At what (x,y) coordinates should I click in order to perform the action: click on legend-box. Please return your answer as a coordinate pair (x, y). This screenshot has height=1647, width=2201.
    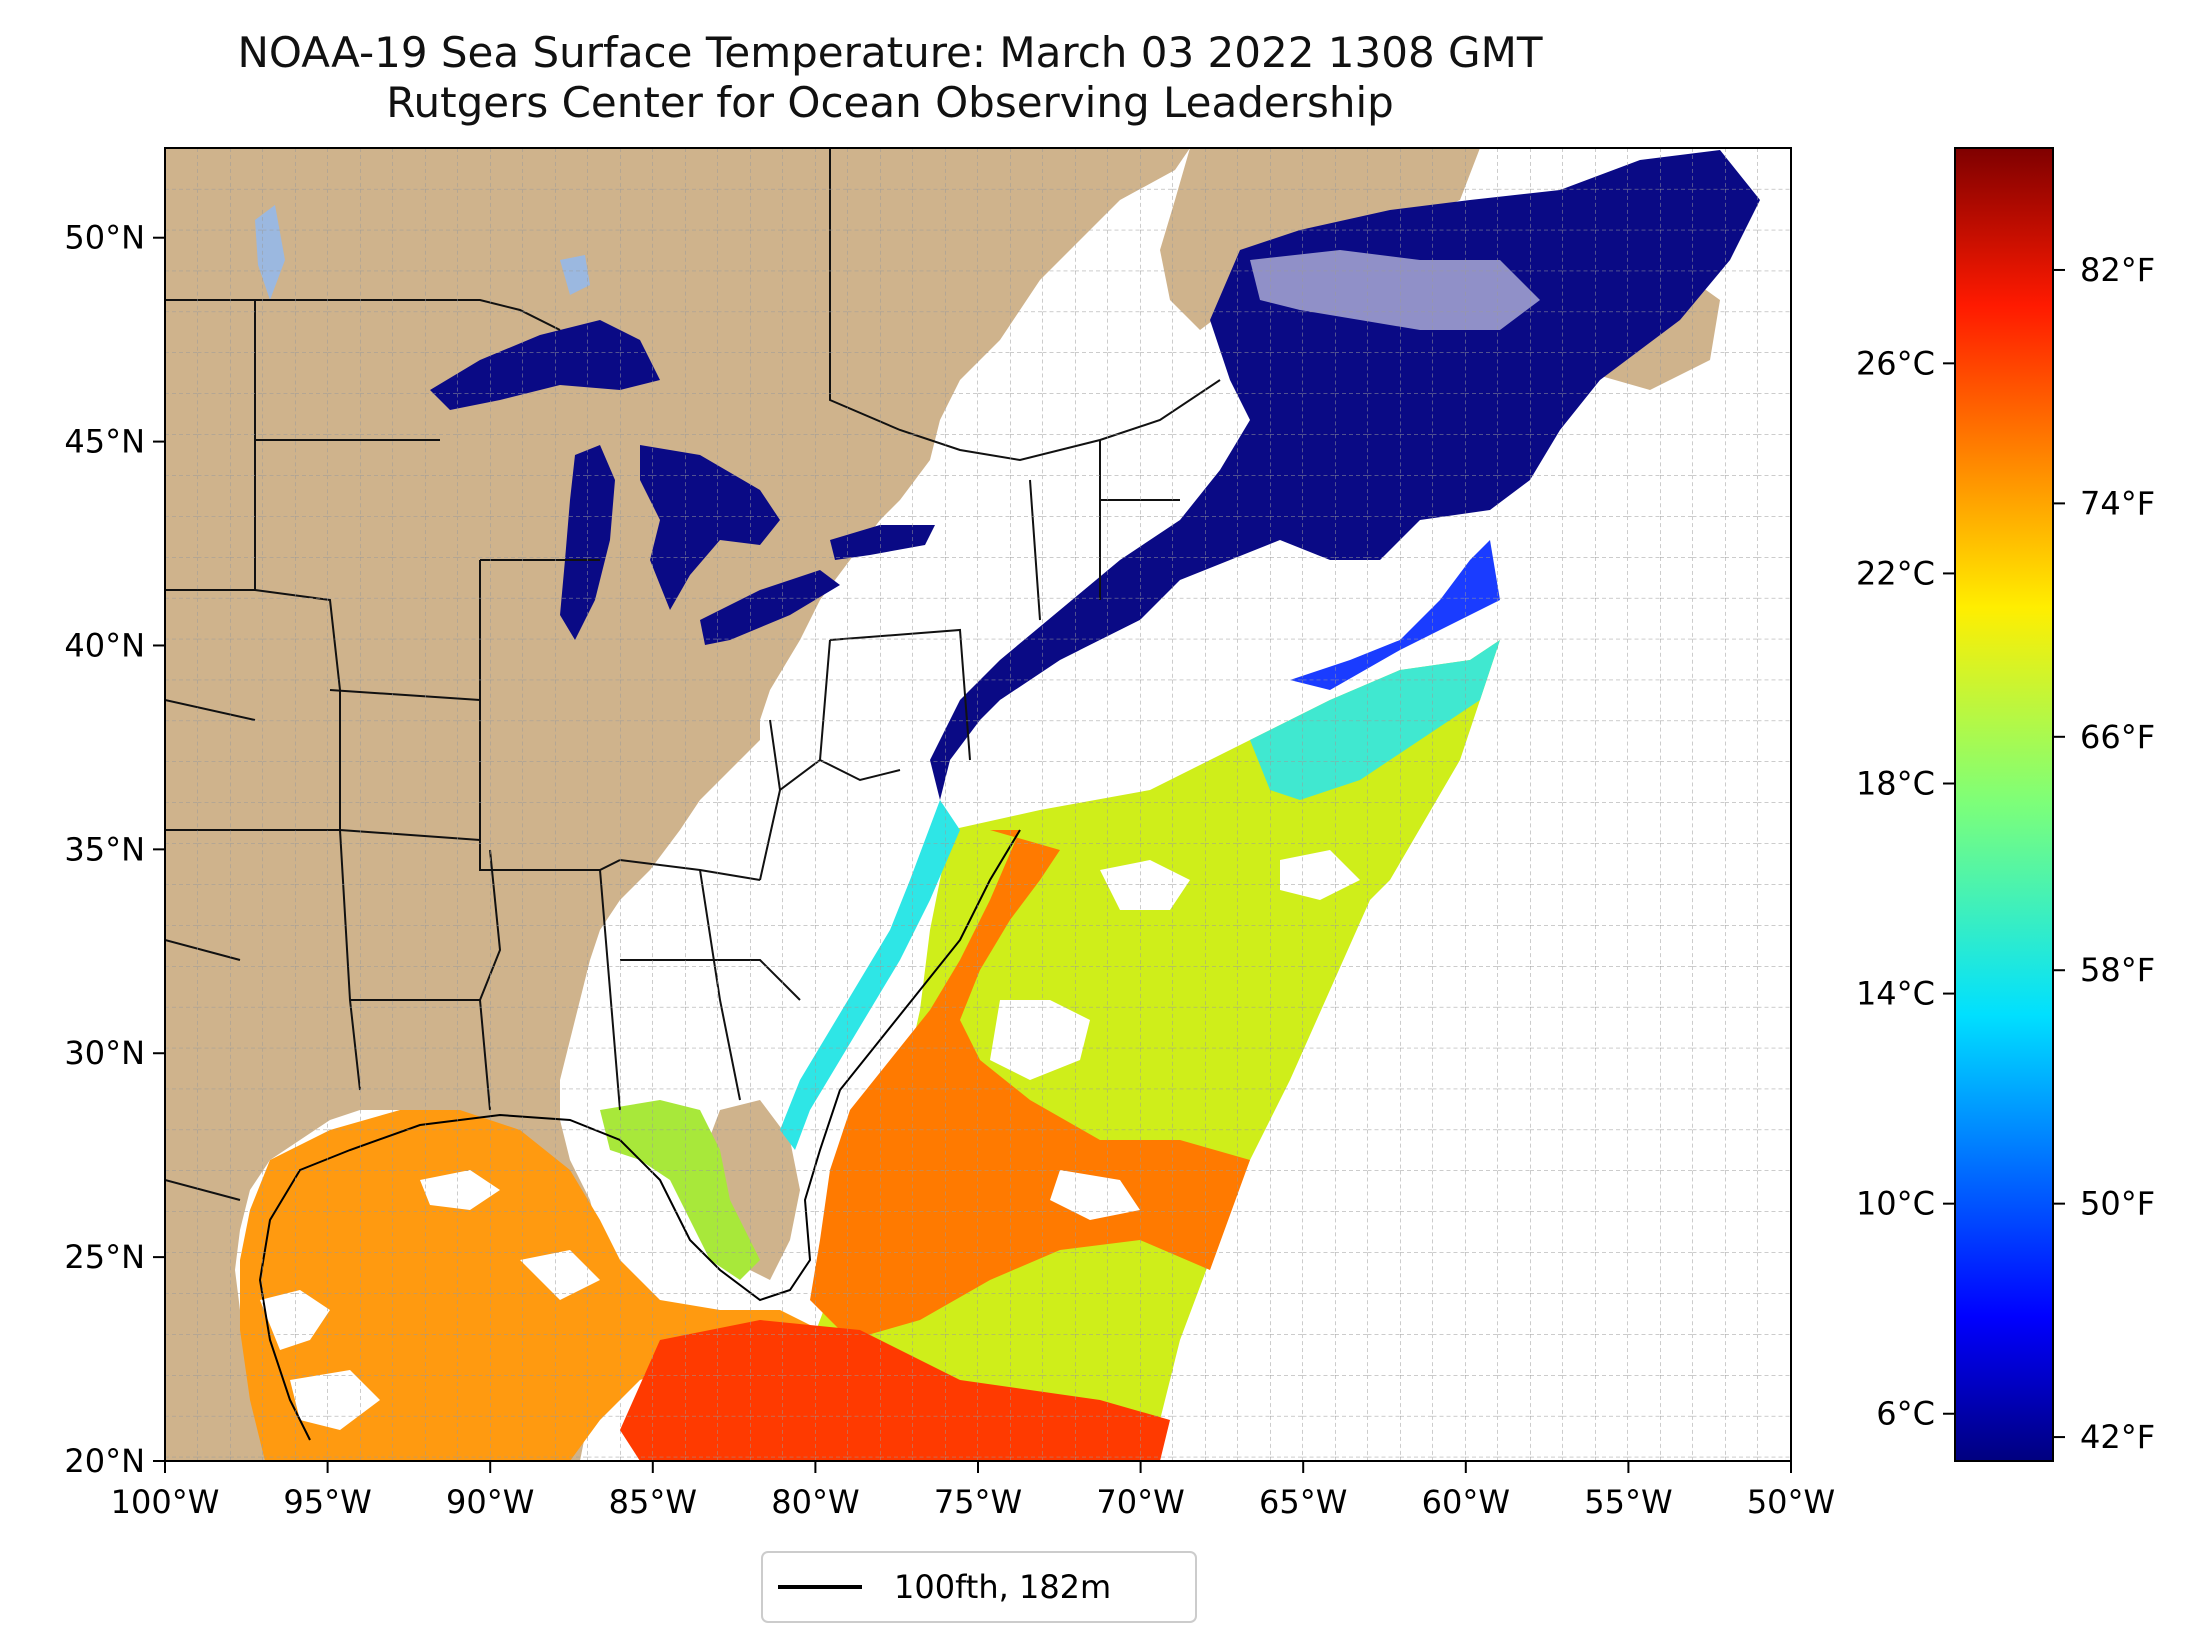
    Looking at the image, I should click on (979, 1587).